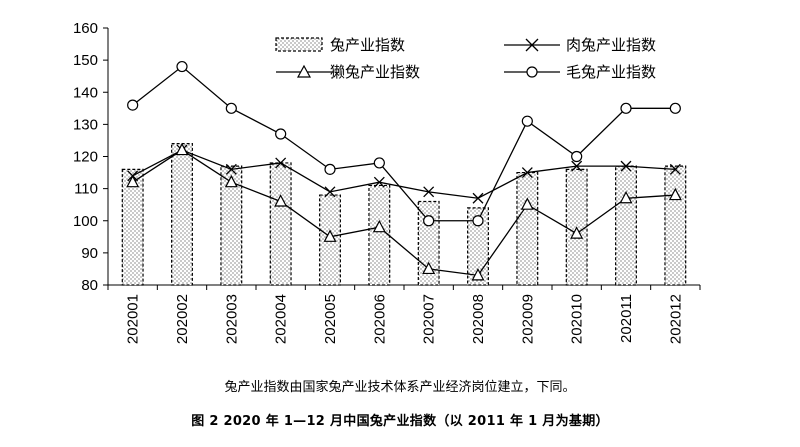  Describe the element at coordinates (429, 319) in the screenshot. I see `x-tick-label: 202007` at that location.